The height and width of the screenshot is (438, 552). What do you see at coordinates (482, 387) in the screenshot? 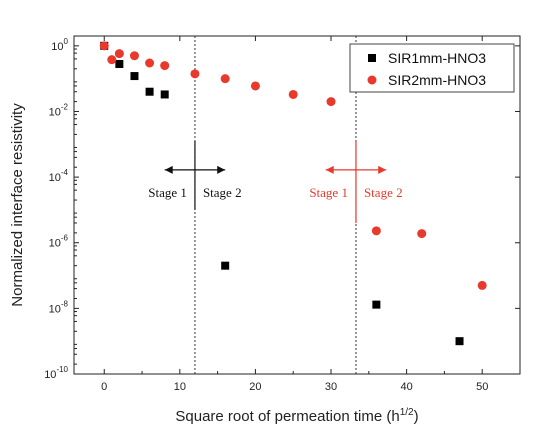
I see `x-tick-label: 50` at bounding box center [482, 387].